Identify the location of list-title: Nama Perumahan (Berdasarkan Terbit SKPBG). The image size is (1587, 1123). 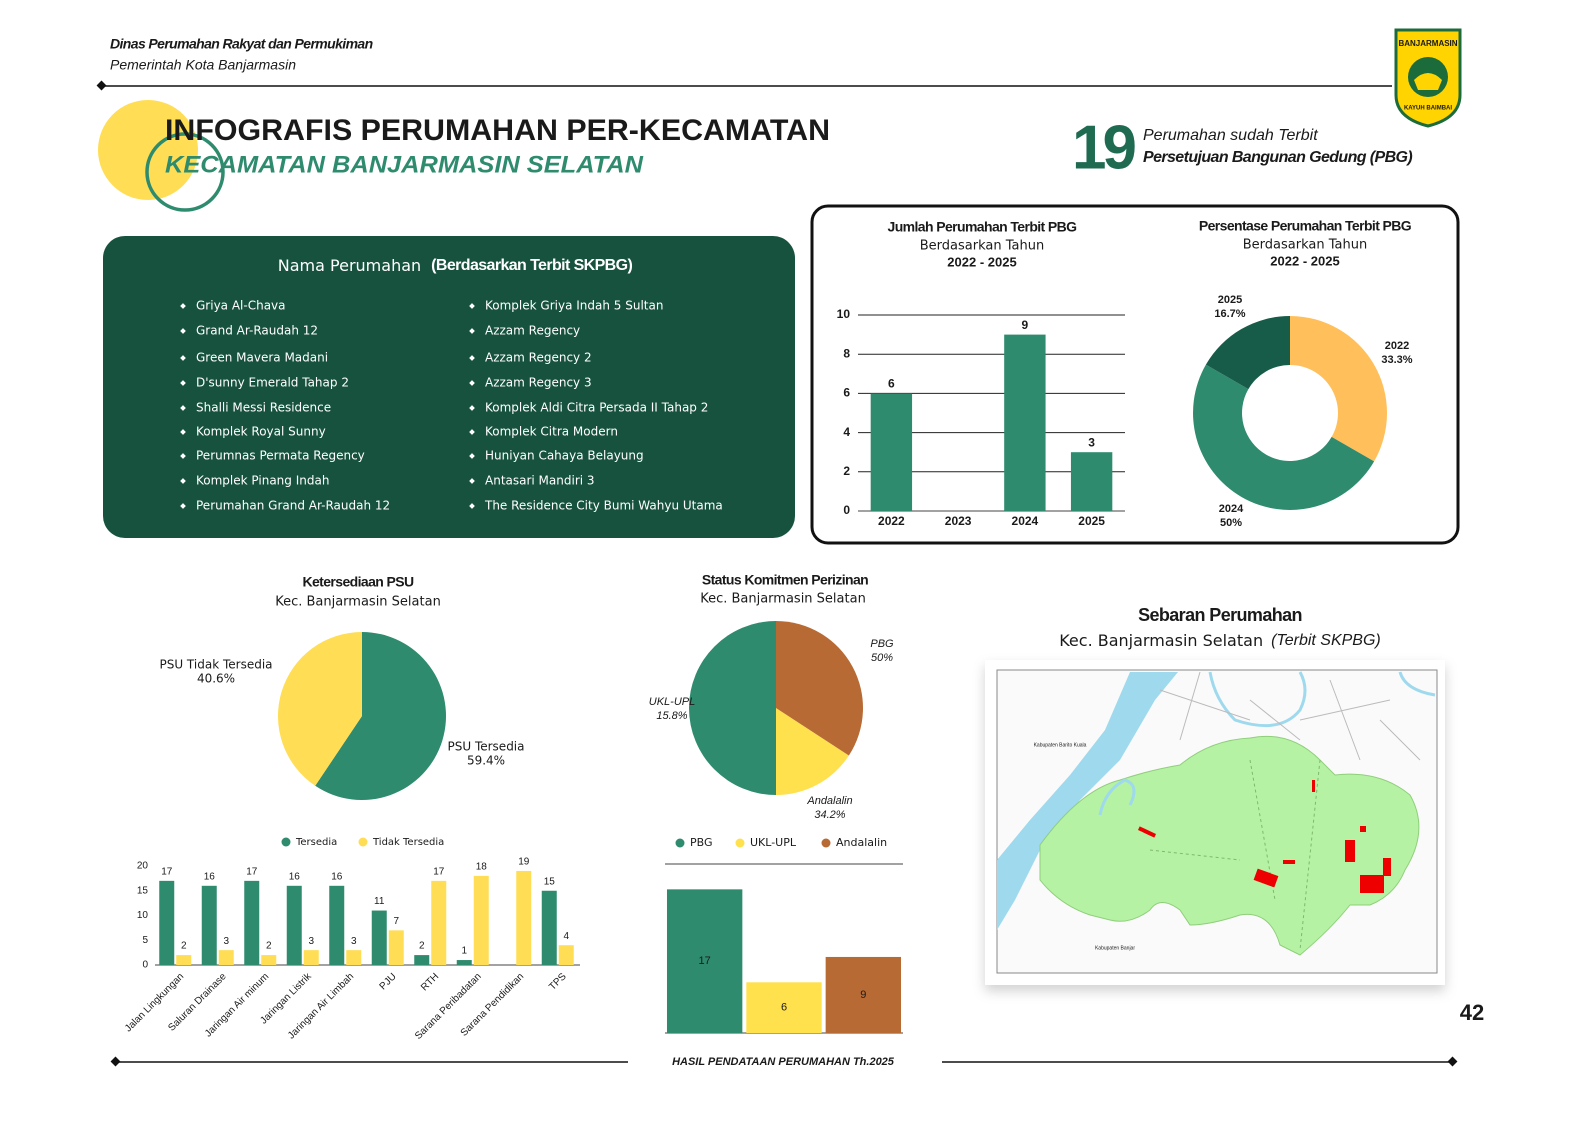
(455, 265).